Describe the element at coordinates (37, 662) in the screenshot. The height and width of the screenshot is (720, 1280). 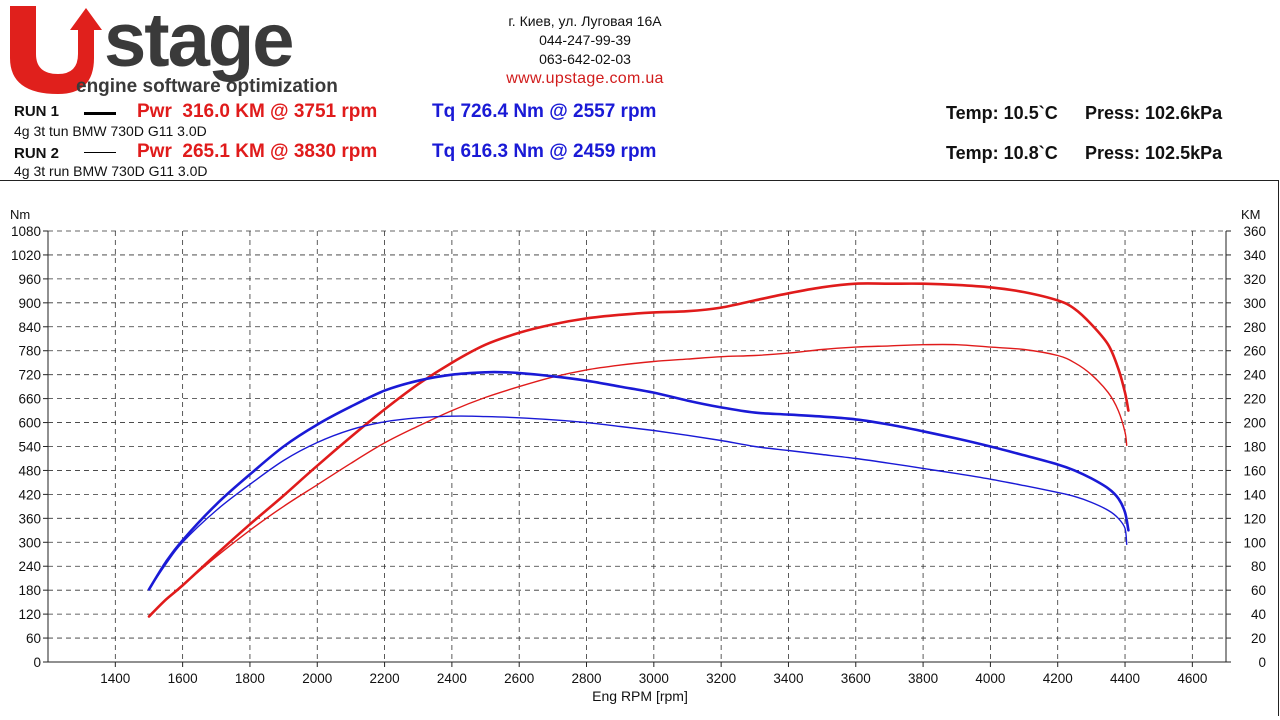
I see `y-tick-label-left: 0` at that location.